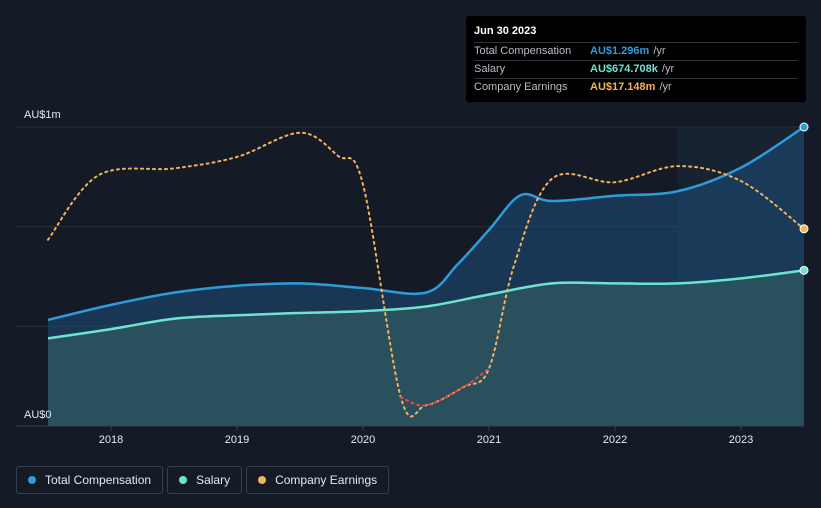 The height and width of the screenshot is (508, 821). What do you see at coordinates (489, 440) in the screenshot?
I see `x-tick-label: 2021` at bounding box center [489, 440].